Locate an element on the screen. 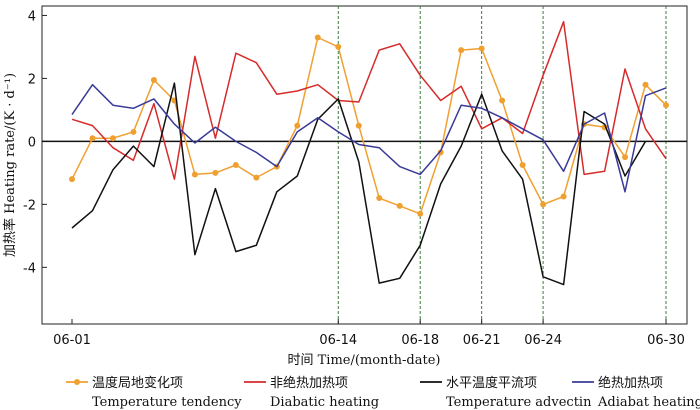 This screenshot has height=410, width=700. y-tick-label: 2 is located at coordinates (32, 79).